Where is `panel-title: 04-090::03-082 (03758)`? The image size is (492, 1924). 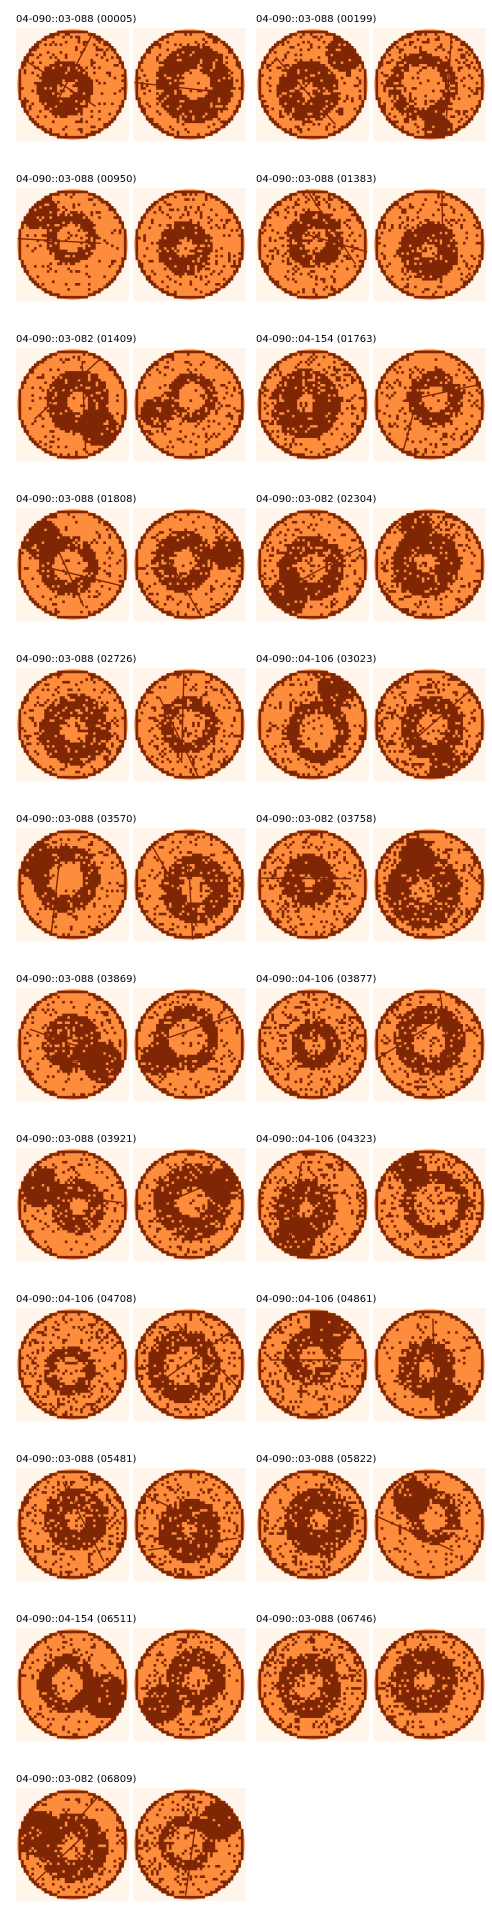
panel-title: 04-090::03-082 (03758) is located at coordinates (316, 820).